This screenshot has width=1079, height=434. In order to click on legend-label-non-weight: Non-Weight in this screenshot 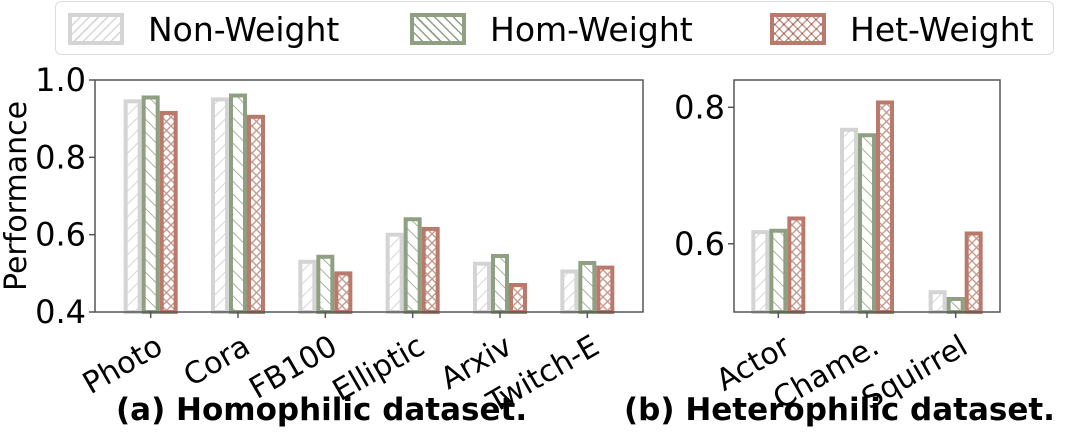, I will do `click(244, 29)`.